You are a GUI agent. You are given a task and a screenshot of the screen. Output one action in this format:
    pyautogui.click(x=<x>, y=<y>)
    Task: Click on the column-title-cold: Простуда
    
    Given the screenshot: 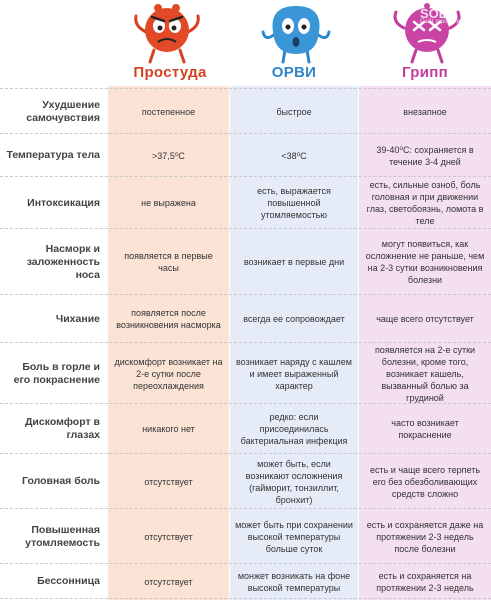 What is the action you would take?
    pyautogui.click(x=170, y=72)
    